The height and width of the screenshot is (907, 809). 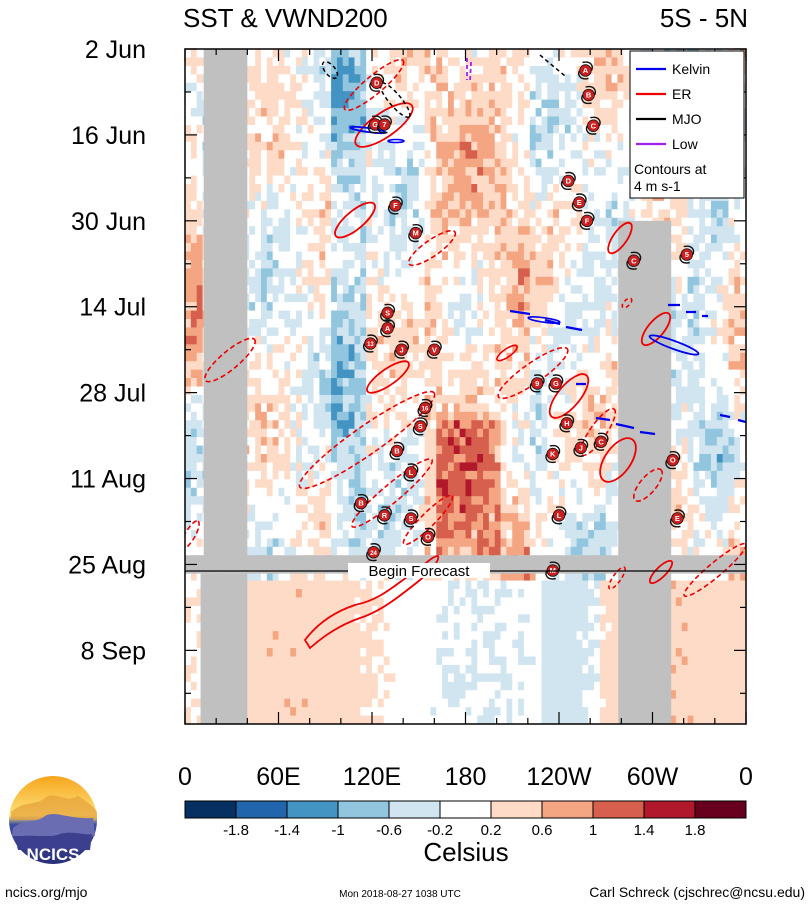 What do you see at coordinates (411, 472) in the screenshot?
I see `storm-label: L` at bounding box center [411, 472].